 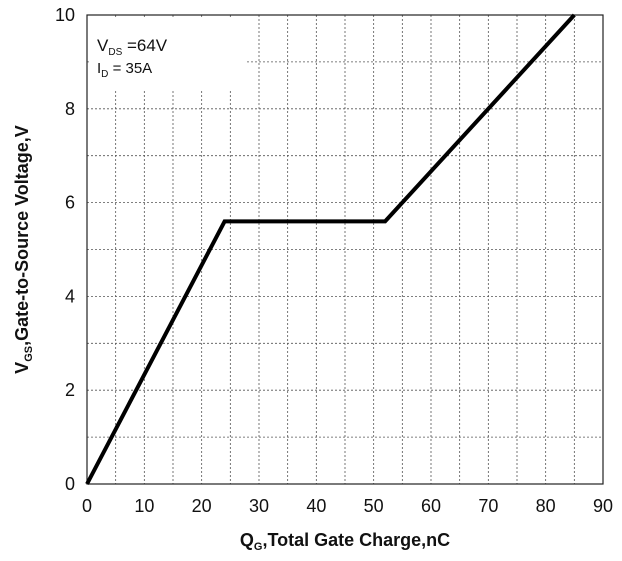 What do you see at coordinates (70, 296) in the screenshot?
I see `y-tick-label: 4` at bounding box center [70, 296].